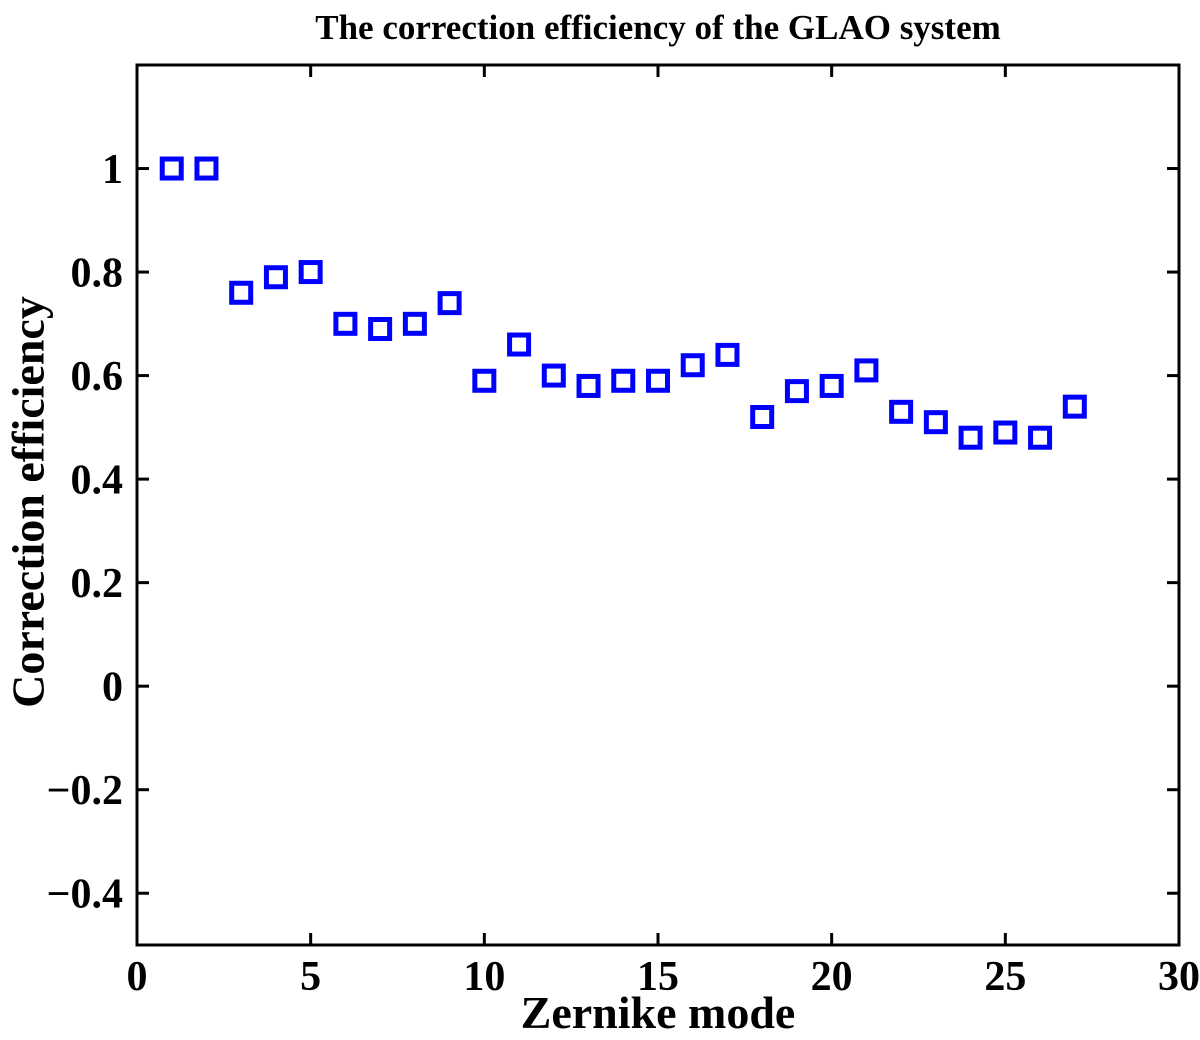 The width and height of the screenshot is (1200, 1040). What do you see at coordinates (658, 977) in the screenshot?
I see `x-tick-label: 15` at bounding box center [658, 977].